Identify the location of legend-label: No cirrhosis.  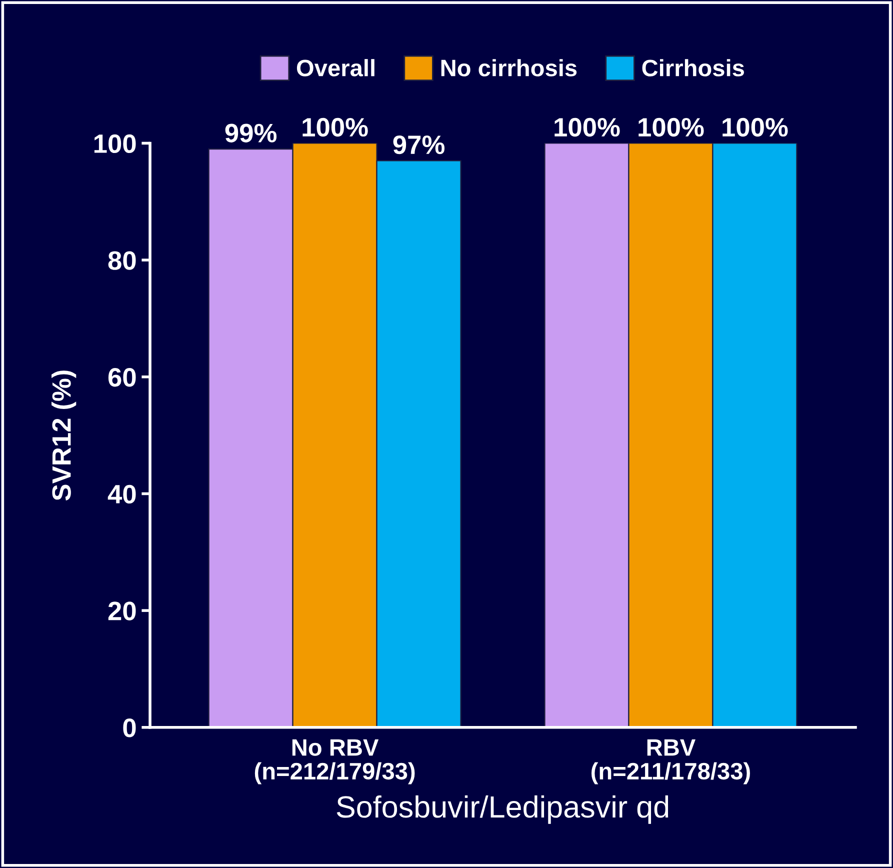
(509, 67).